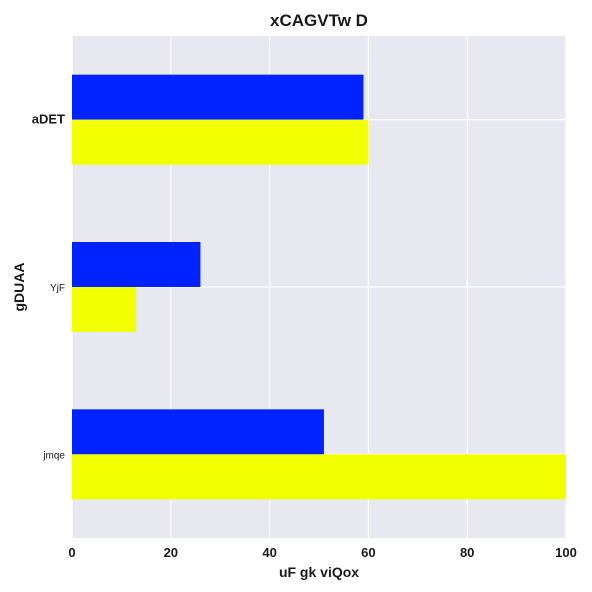 The height and width of the screenshot is (592, 592). Describe the element at coordinates (368, 552) in the screenshot. I see `x-tick-label-3: 60` at that location.